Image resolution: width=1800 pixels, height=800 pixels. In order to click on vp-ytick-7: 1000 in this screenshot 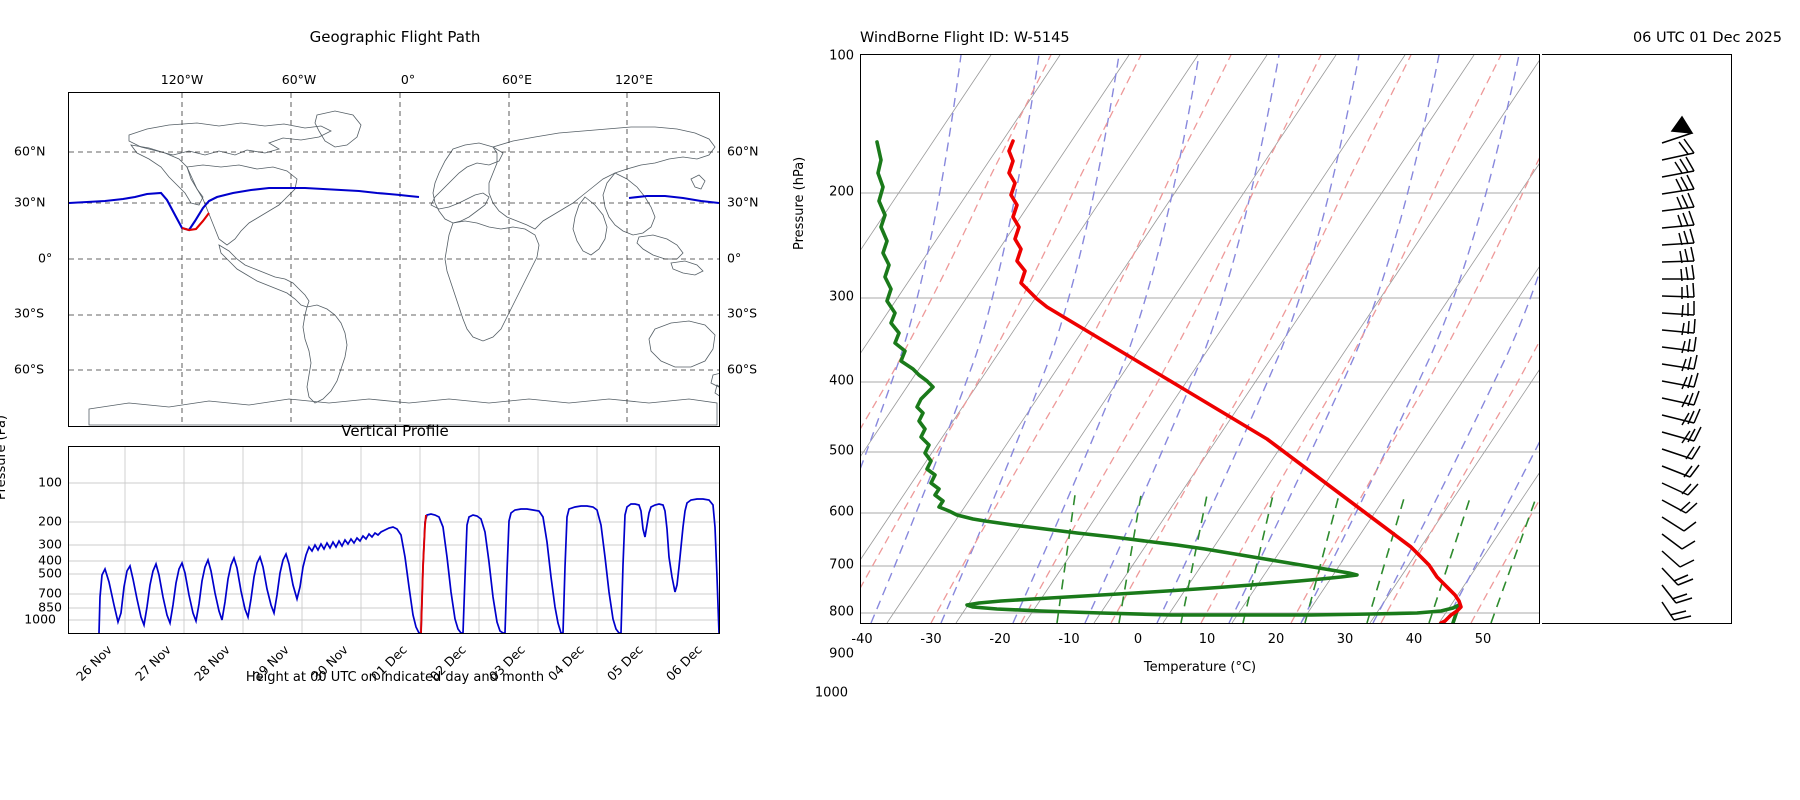, I will do `click(40, 619)`.